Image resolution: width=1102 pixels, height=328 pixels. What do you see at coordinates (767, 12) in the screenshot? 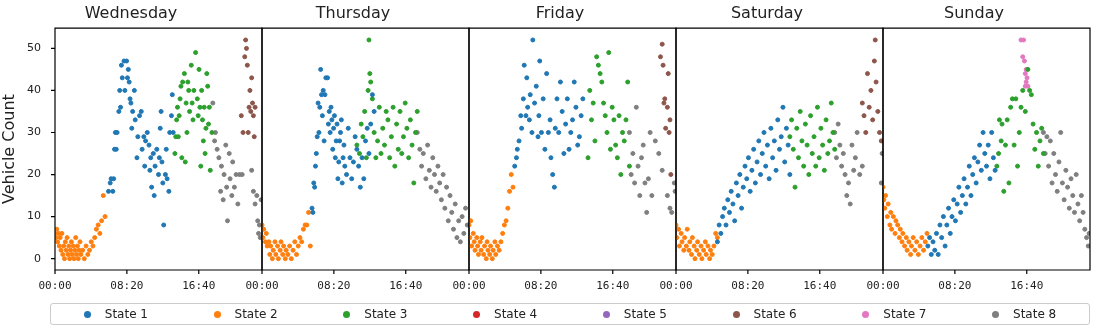
I see `chart-title: Saturday` at bounding box center [767, 12].